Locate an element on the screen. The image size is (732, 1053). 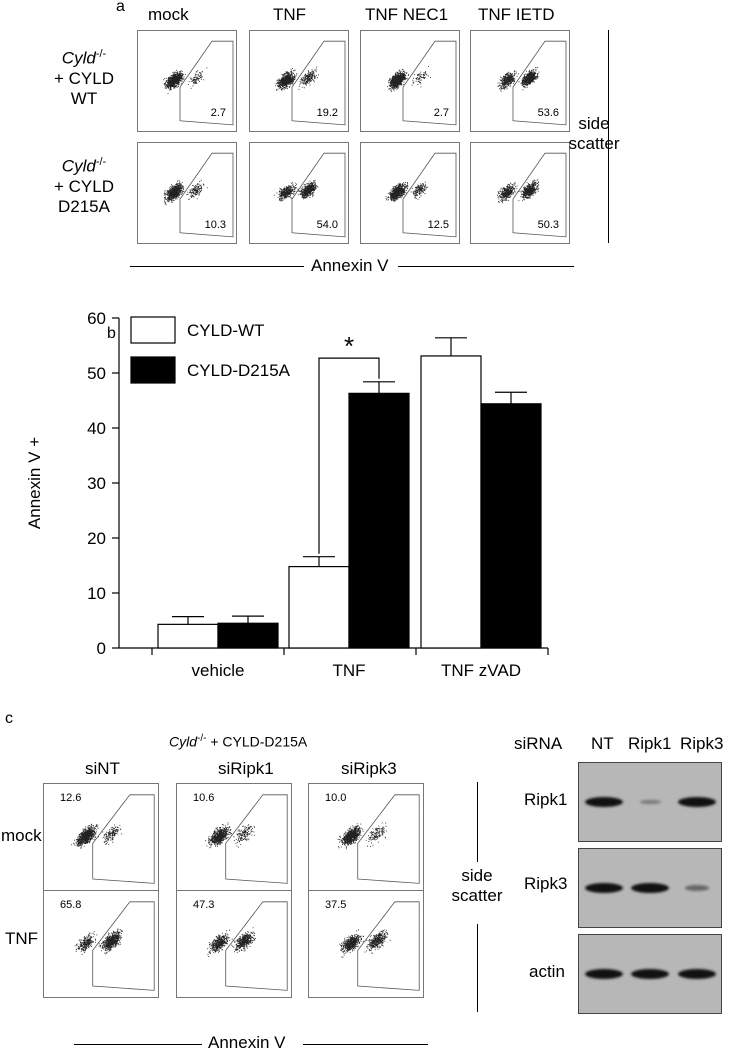
gate-percentage: 65.8 is located at coordinates (71, 905).